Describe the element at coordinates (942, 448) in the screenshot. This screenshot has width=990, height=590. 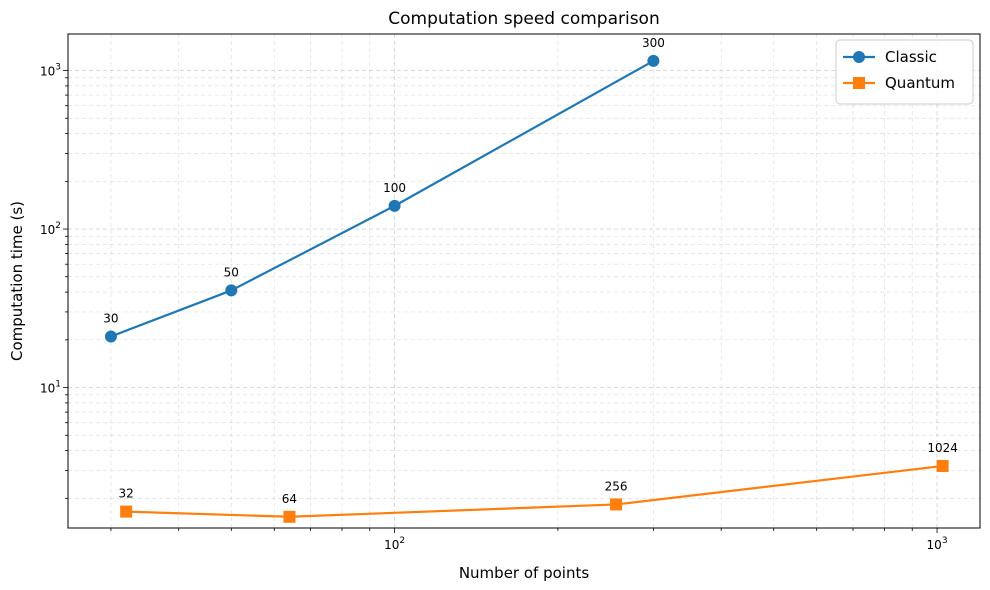
I see `data-label: 1024` at that location.